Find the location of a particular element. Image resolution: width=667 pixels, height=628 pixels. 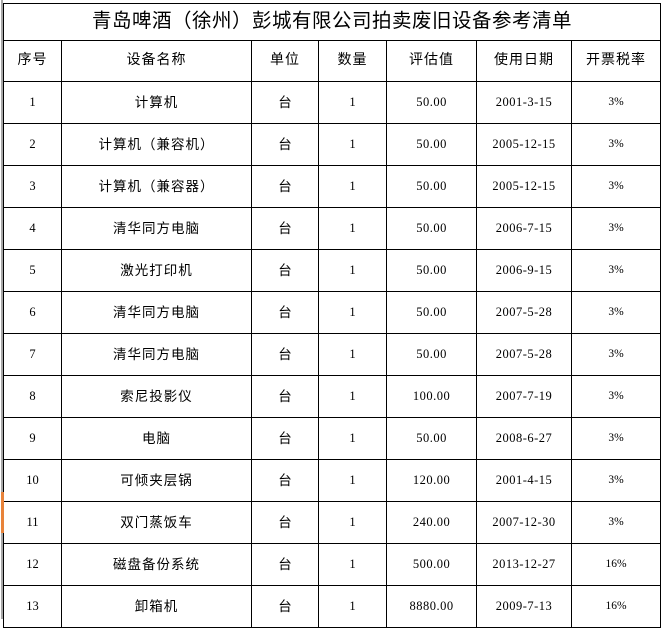

table-row: 11 双门蒸饭车台 1 240.00 2007-12-30 3% is located at coordinates (332, 522).